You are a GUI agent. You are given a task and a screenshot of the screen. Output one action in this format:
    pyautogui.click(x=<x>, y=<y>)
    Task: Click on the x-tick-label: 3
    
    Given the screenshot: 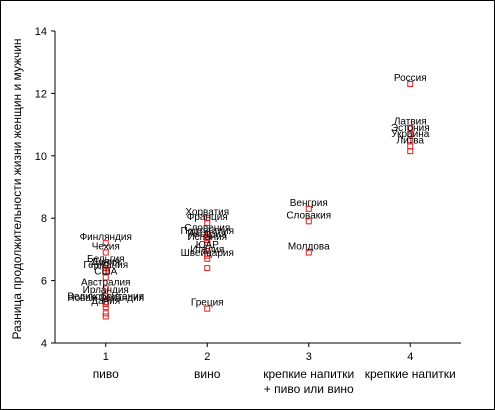 What is the action you would take?
    pyautogui.click(x=309, y=357)
    